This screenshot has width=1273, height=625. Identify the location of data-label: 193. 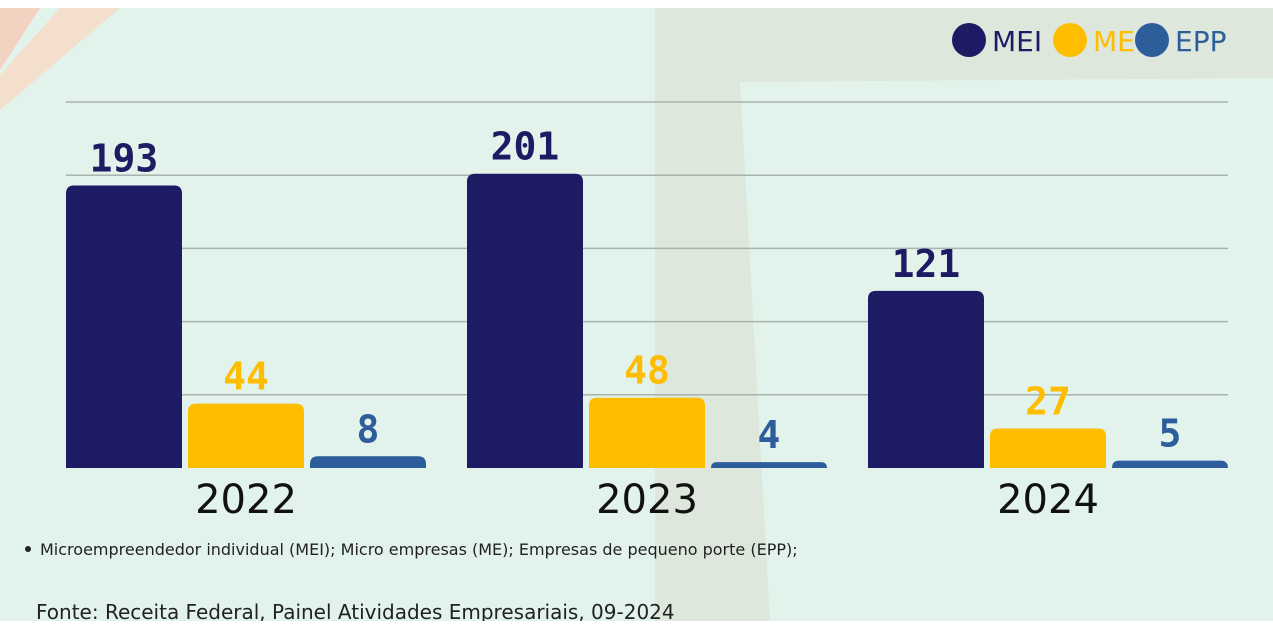
(124, 158).